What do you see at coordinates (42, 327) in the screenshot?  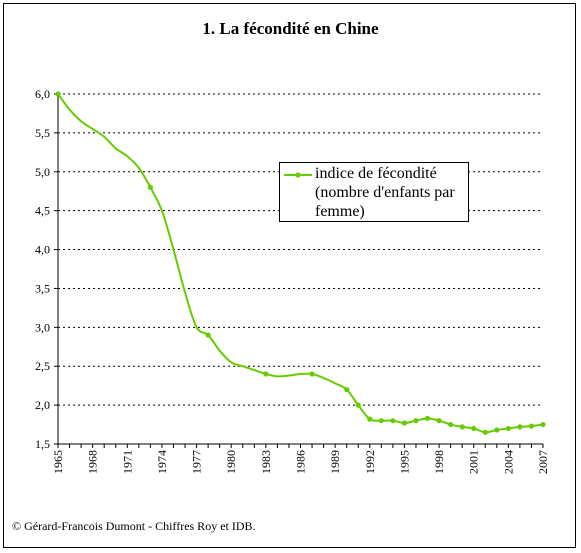 I see `y-tick-label: 3,0` at bounding box center [42, 327].